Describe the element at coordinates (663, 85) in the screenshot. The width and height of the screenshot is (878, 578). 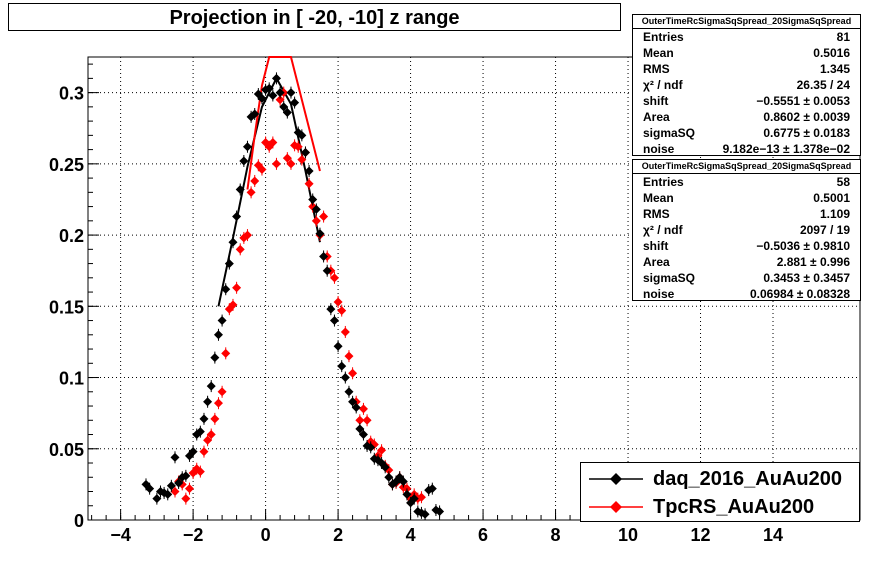
I see `stats-label: χ² / ndf` at that location.